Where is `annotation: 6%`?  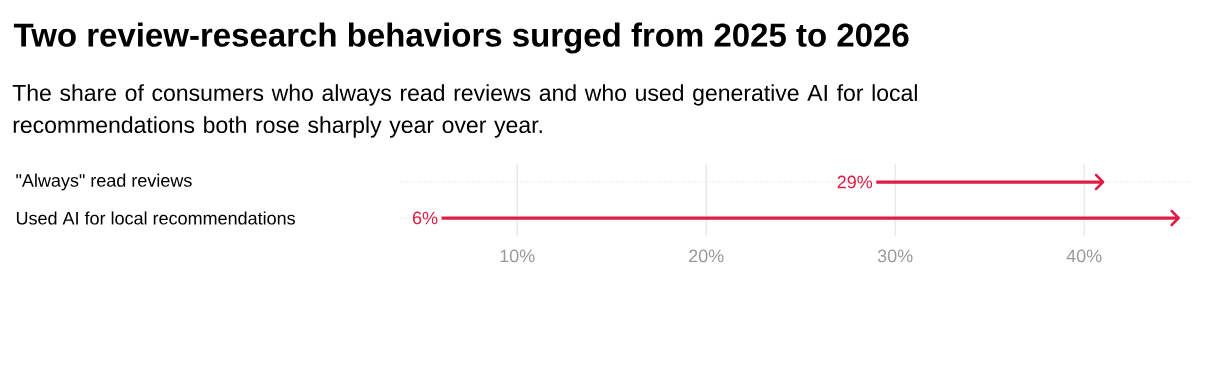 annotation: 6% is located at coordinates (425, 218).